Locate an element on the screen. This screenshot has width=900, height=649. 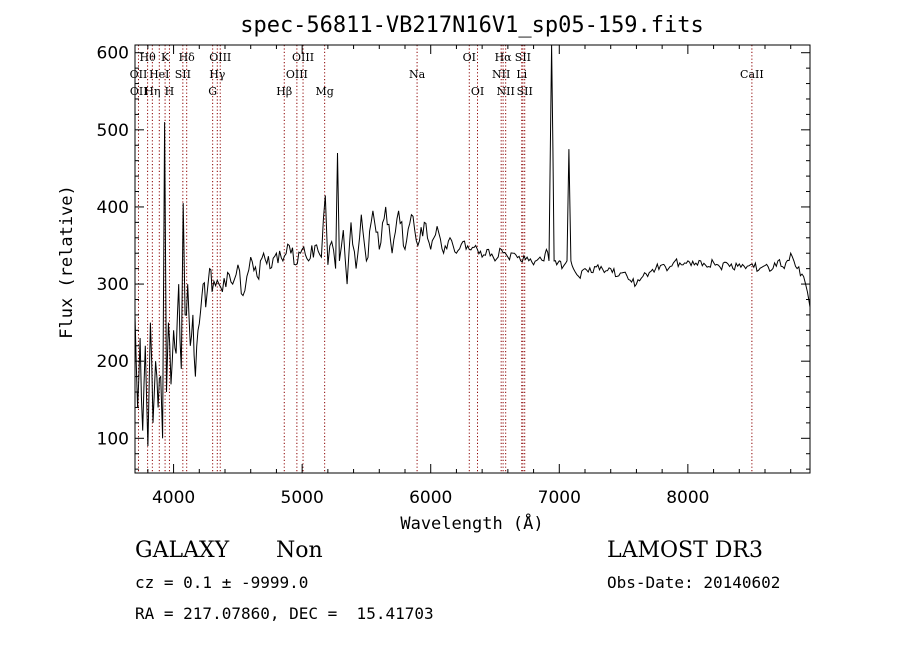
object-class: GALAXY is located at coordinates (182, 550).